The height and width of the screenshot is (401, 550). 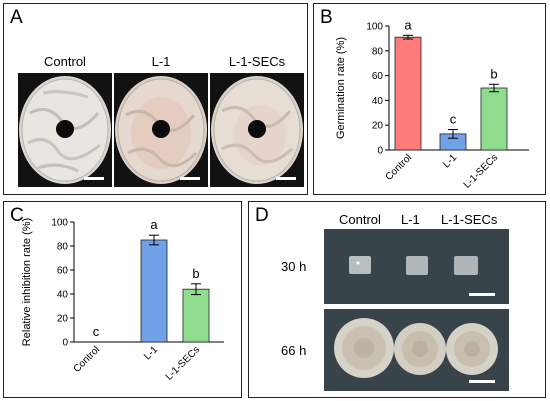 What do you see at coordinates (416, 266) in the screenshot?
I see `colony-image-30h` at bounding box center [416, 266].